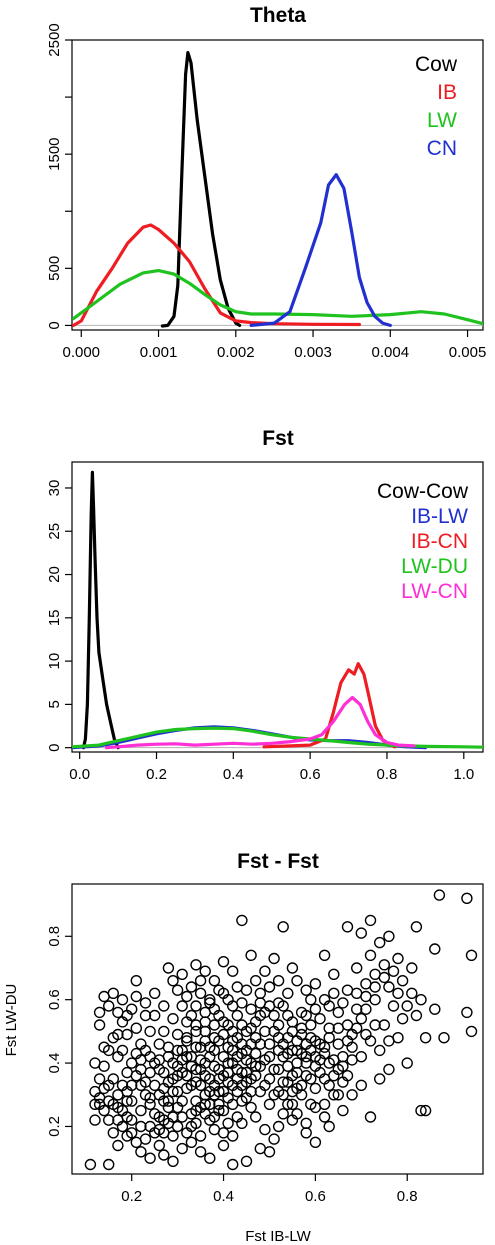 This screenshot has width=495, height=1245. What do you see at coordinates (313, 352) in the screenshot?
I see `x-tick-label: 0.003` at bounding box center [313, 352].